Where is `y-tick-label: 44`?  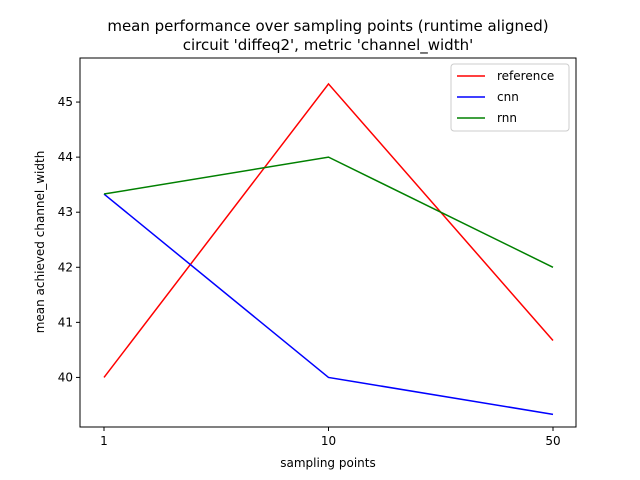 y-tick-label: 44 is located at coordinates (65, 157).